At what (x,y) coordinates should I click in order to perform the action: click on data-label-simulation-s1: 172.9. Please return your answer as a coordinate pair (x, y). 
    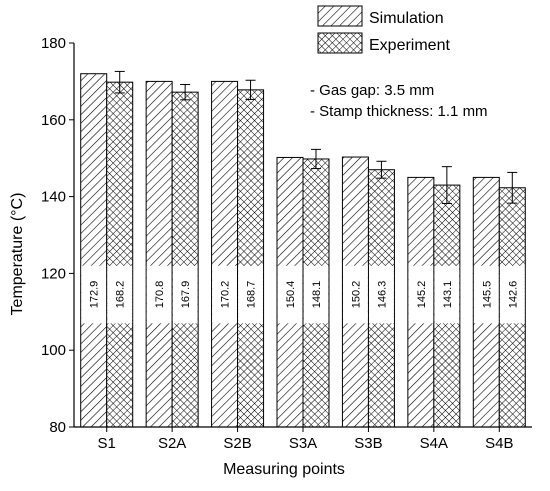
    Looking at the image, I should click on (95, 295).